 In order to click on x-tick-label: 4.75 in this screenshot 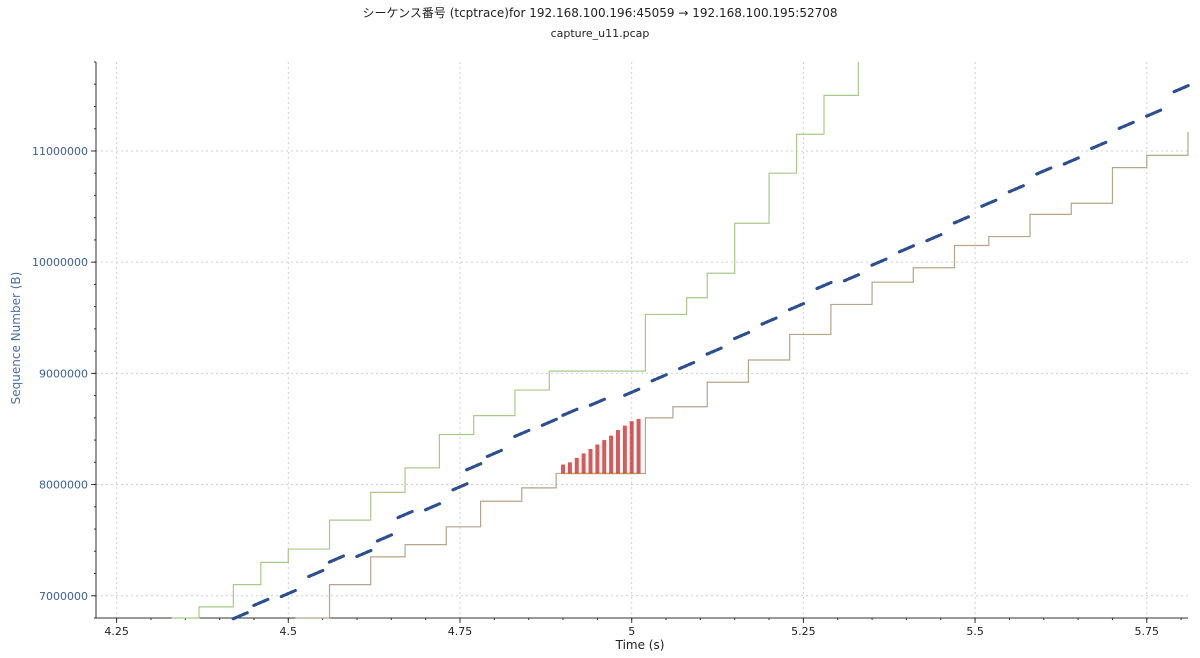, I will do `click(460, 631)`.